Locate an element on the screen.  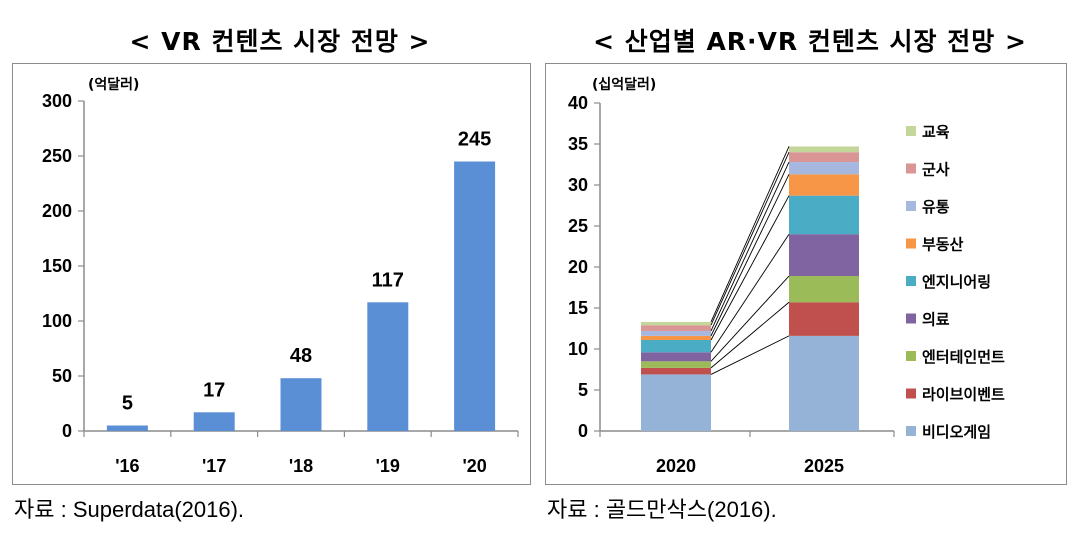
right-x-tick-label: 2020 is located at coordinates (676, 466).